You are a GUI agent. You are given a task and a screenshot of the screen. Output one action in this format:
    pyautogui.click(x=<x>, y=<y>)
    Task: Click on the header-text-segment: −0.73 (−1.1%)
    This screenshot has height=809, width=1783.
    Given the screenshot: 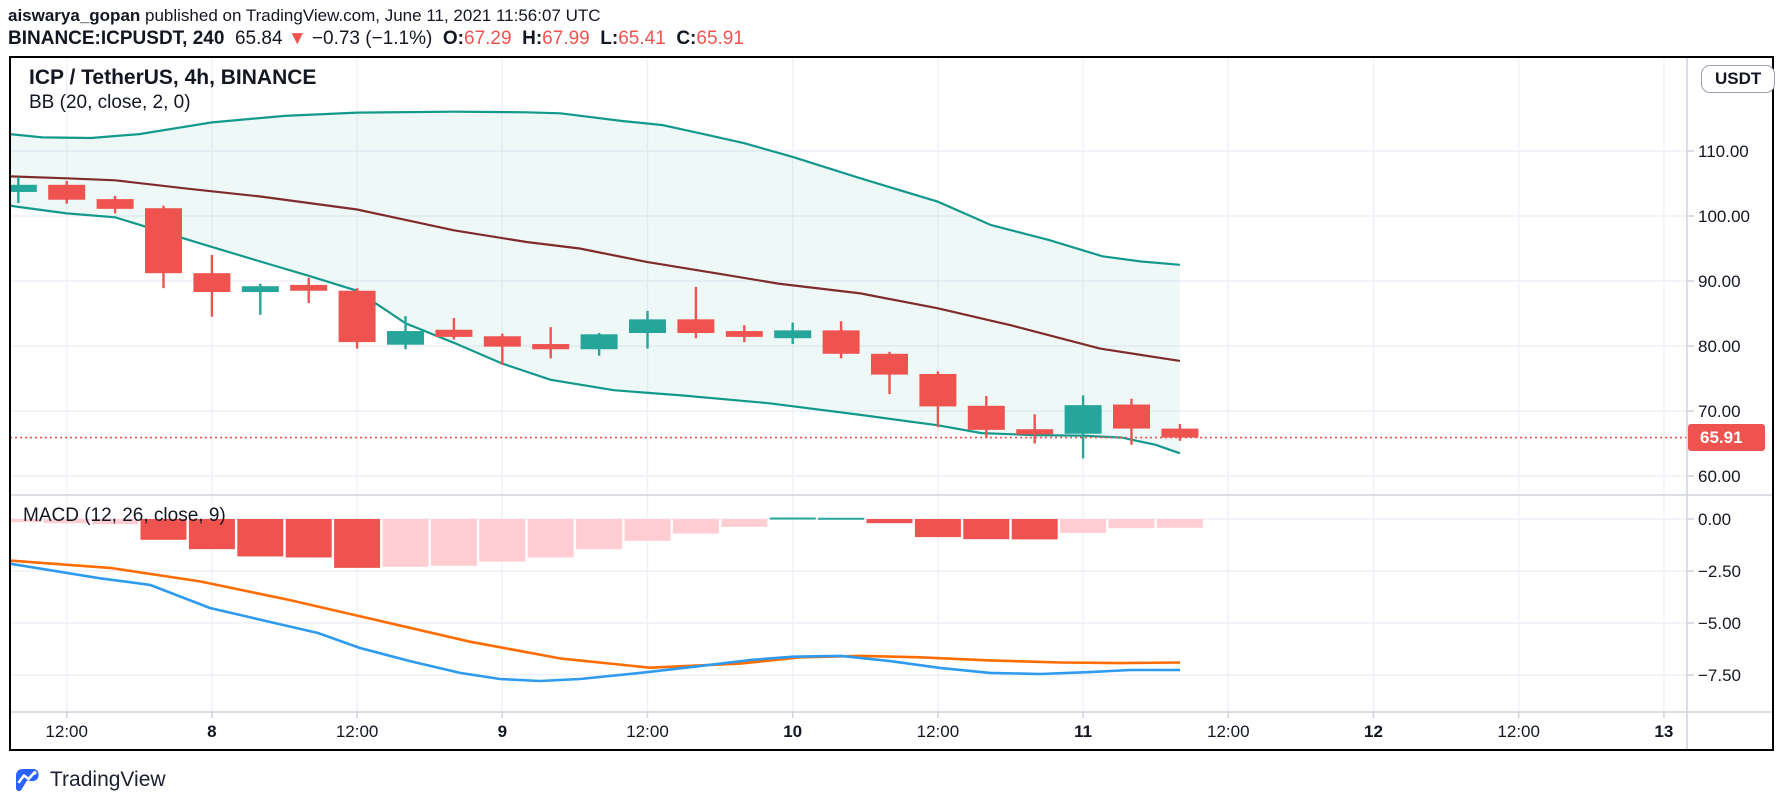 What is the action you would take?
    pyautogui.click(x=374, y=38)
    